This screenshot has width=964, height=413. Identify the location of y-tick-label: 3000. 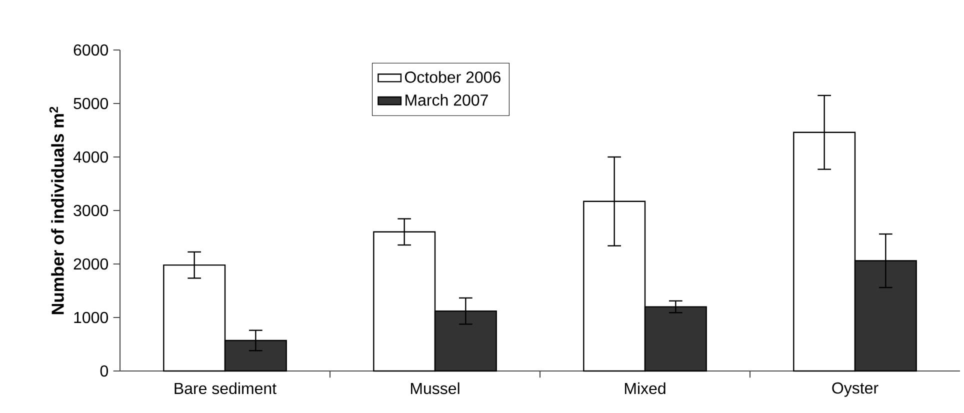
(91, 210).